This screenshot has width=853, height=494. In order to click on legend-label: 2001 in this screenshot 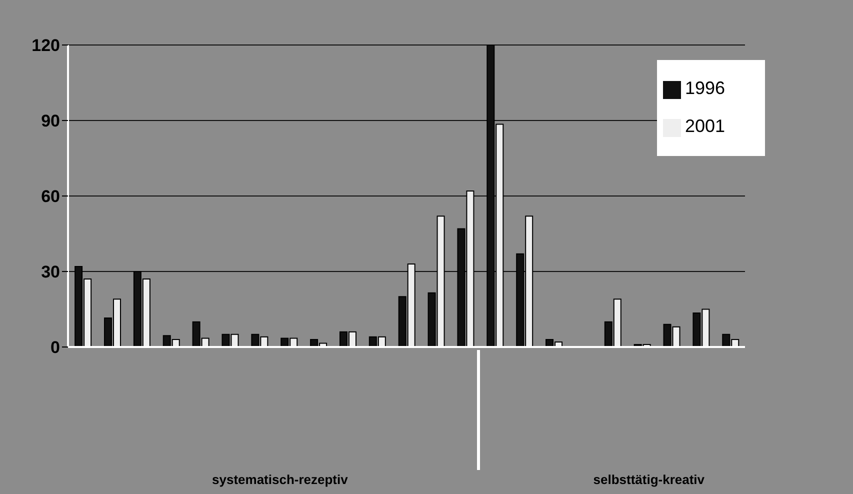, I will do `click(705, 126)`.